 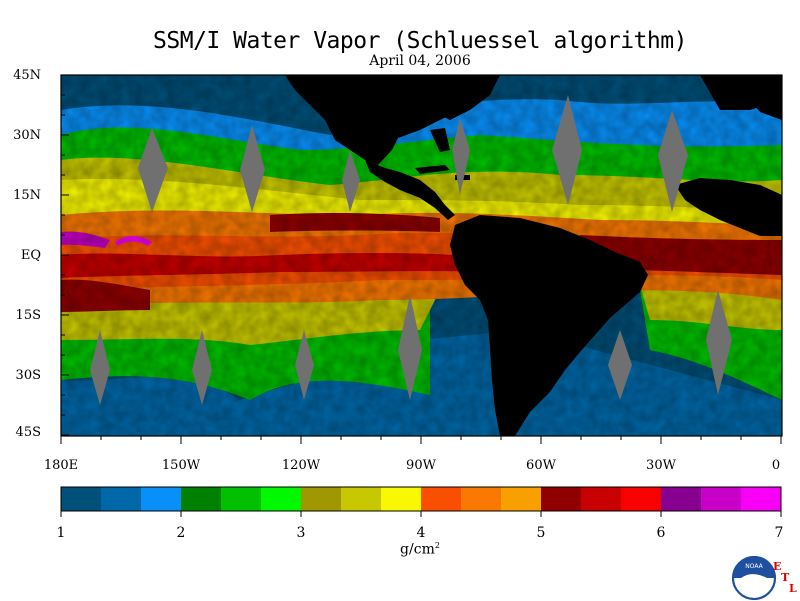 I want to click on lat-ticks, so click(x=65, y=255).